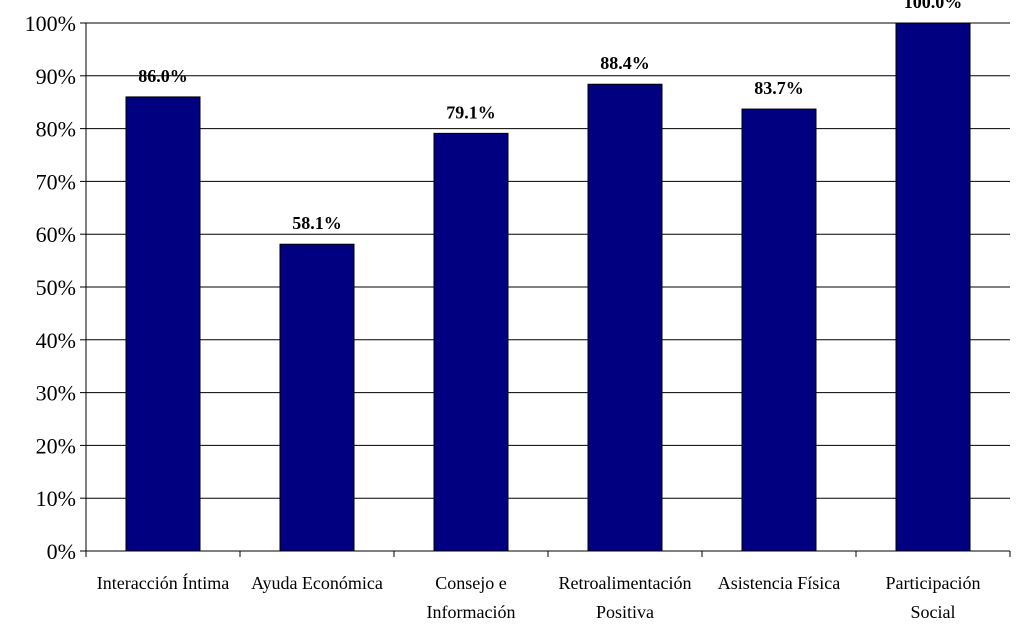  Describe the element at coordinates (56, 234) in the screenshot. I see `y-tick-label: 60%` at that location.